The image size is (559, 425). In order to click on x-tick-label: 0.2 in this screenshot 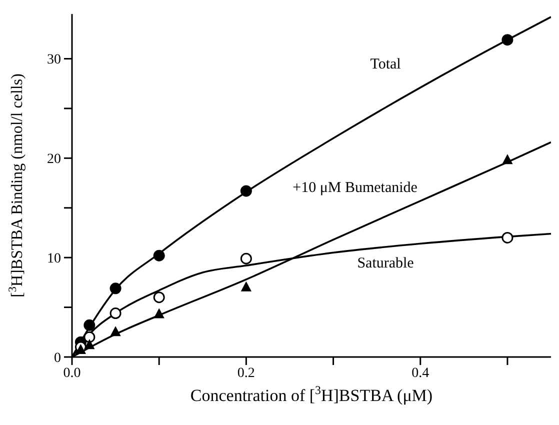, I will do `click(246, 373)`.